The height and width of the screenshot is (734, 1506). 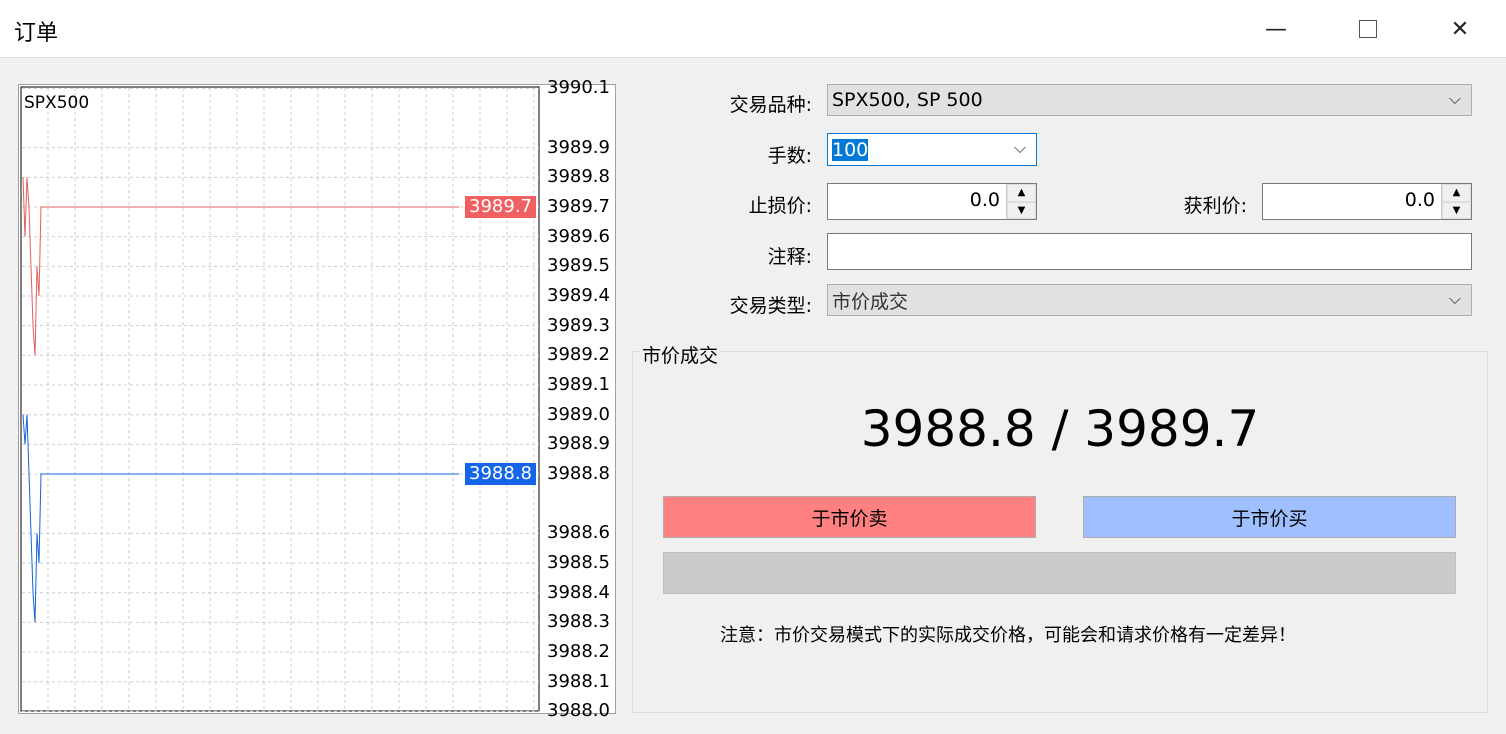 What do you see at coordinates (578, 385) in the screenshot?
I see `y-tick-label: 3989.1` at bounding box center [578, 385].